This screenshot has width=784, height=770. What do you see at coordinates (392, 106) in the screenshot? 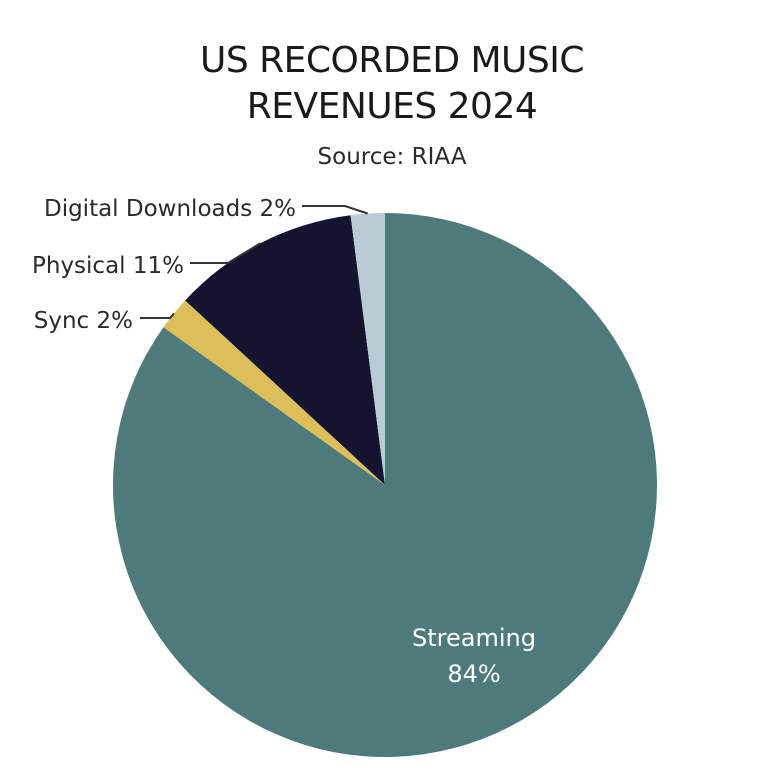
I see `chart-title-line-2: REVENUES 2024` at bounding box center [392, 106].